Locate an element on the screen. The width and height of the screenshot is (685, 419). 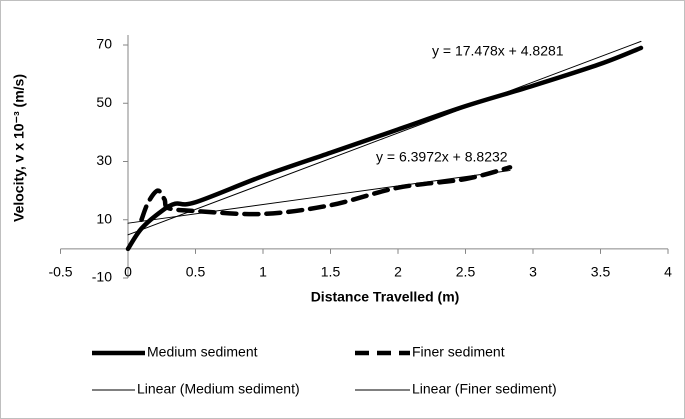
y-axis-title: Velocity, v x 10⁻³ (m/s) is located at coordinates (19, 148).